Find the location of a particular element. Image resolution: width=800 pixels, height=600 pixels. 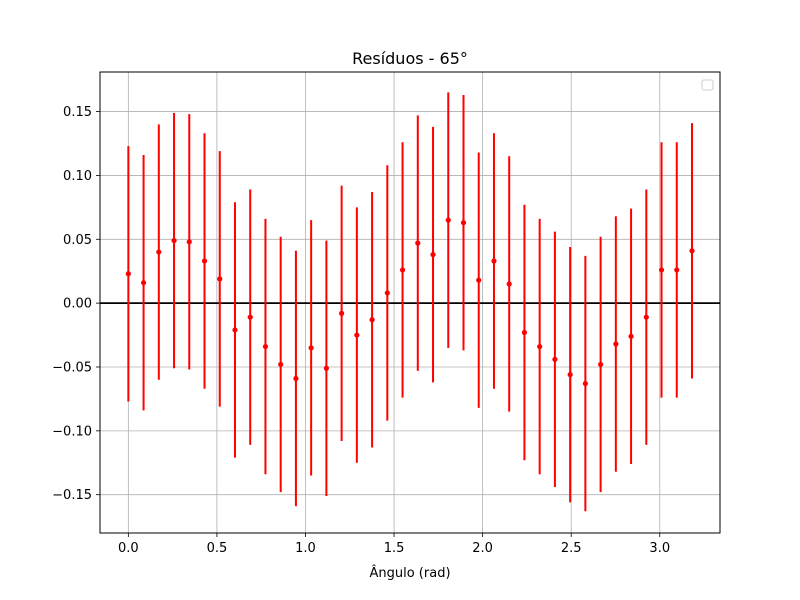

y-tick-label: 0.15 is located at coordinates (77, 112).